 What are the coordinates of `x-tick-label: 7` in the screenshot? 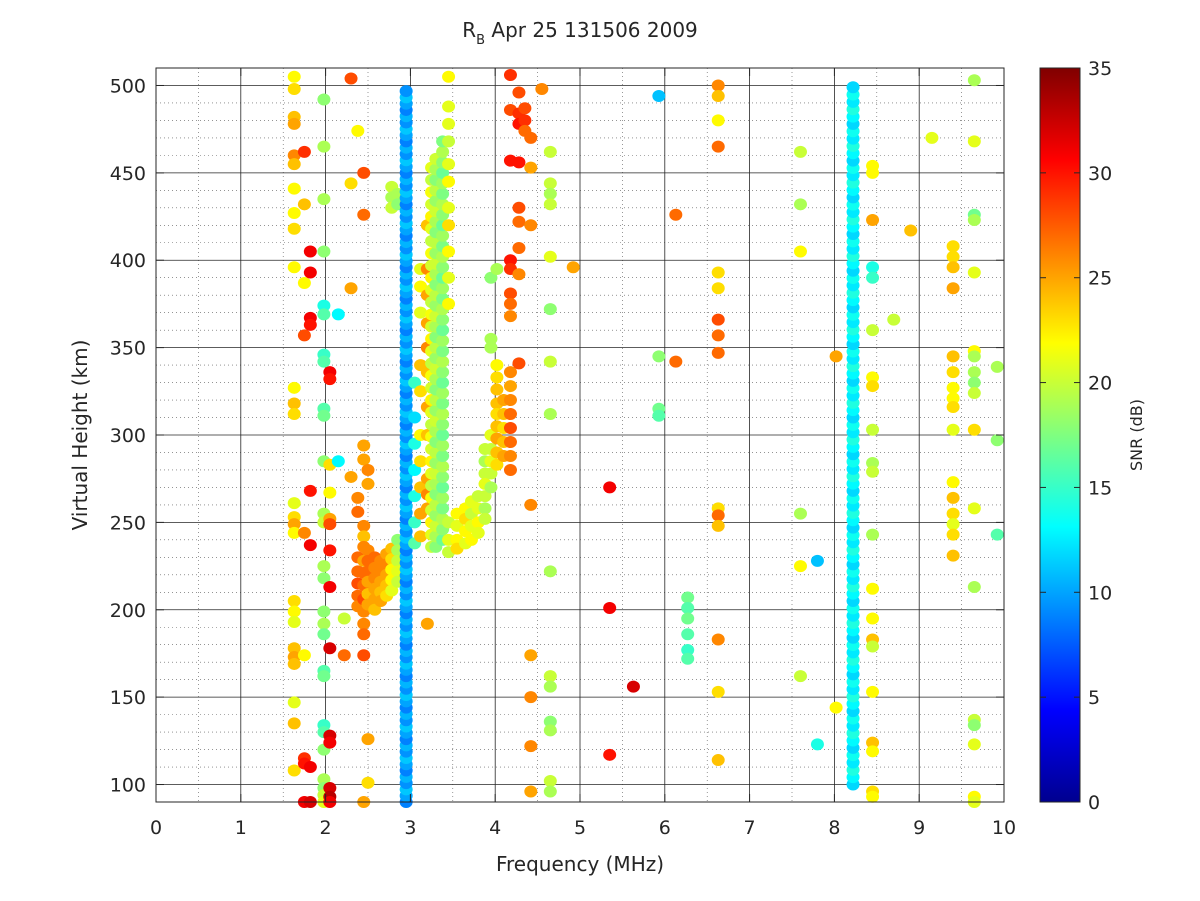 It's located at (750, 828).